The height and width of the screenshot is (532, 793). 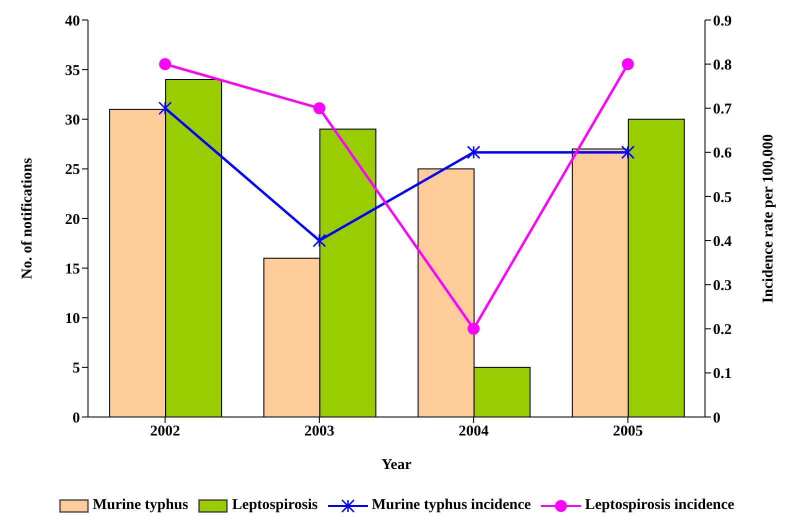 I want to click on y-tick-label: 5, so click(x=76, y=368).